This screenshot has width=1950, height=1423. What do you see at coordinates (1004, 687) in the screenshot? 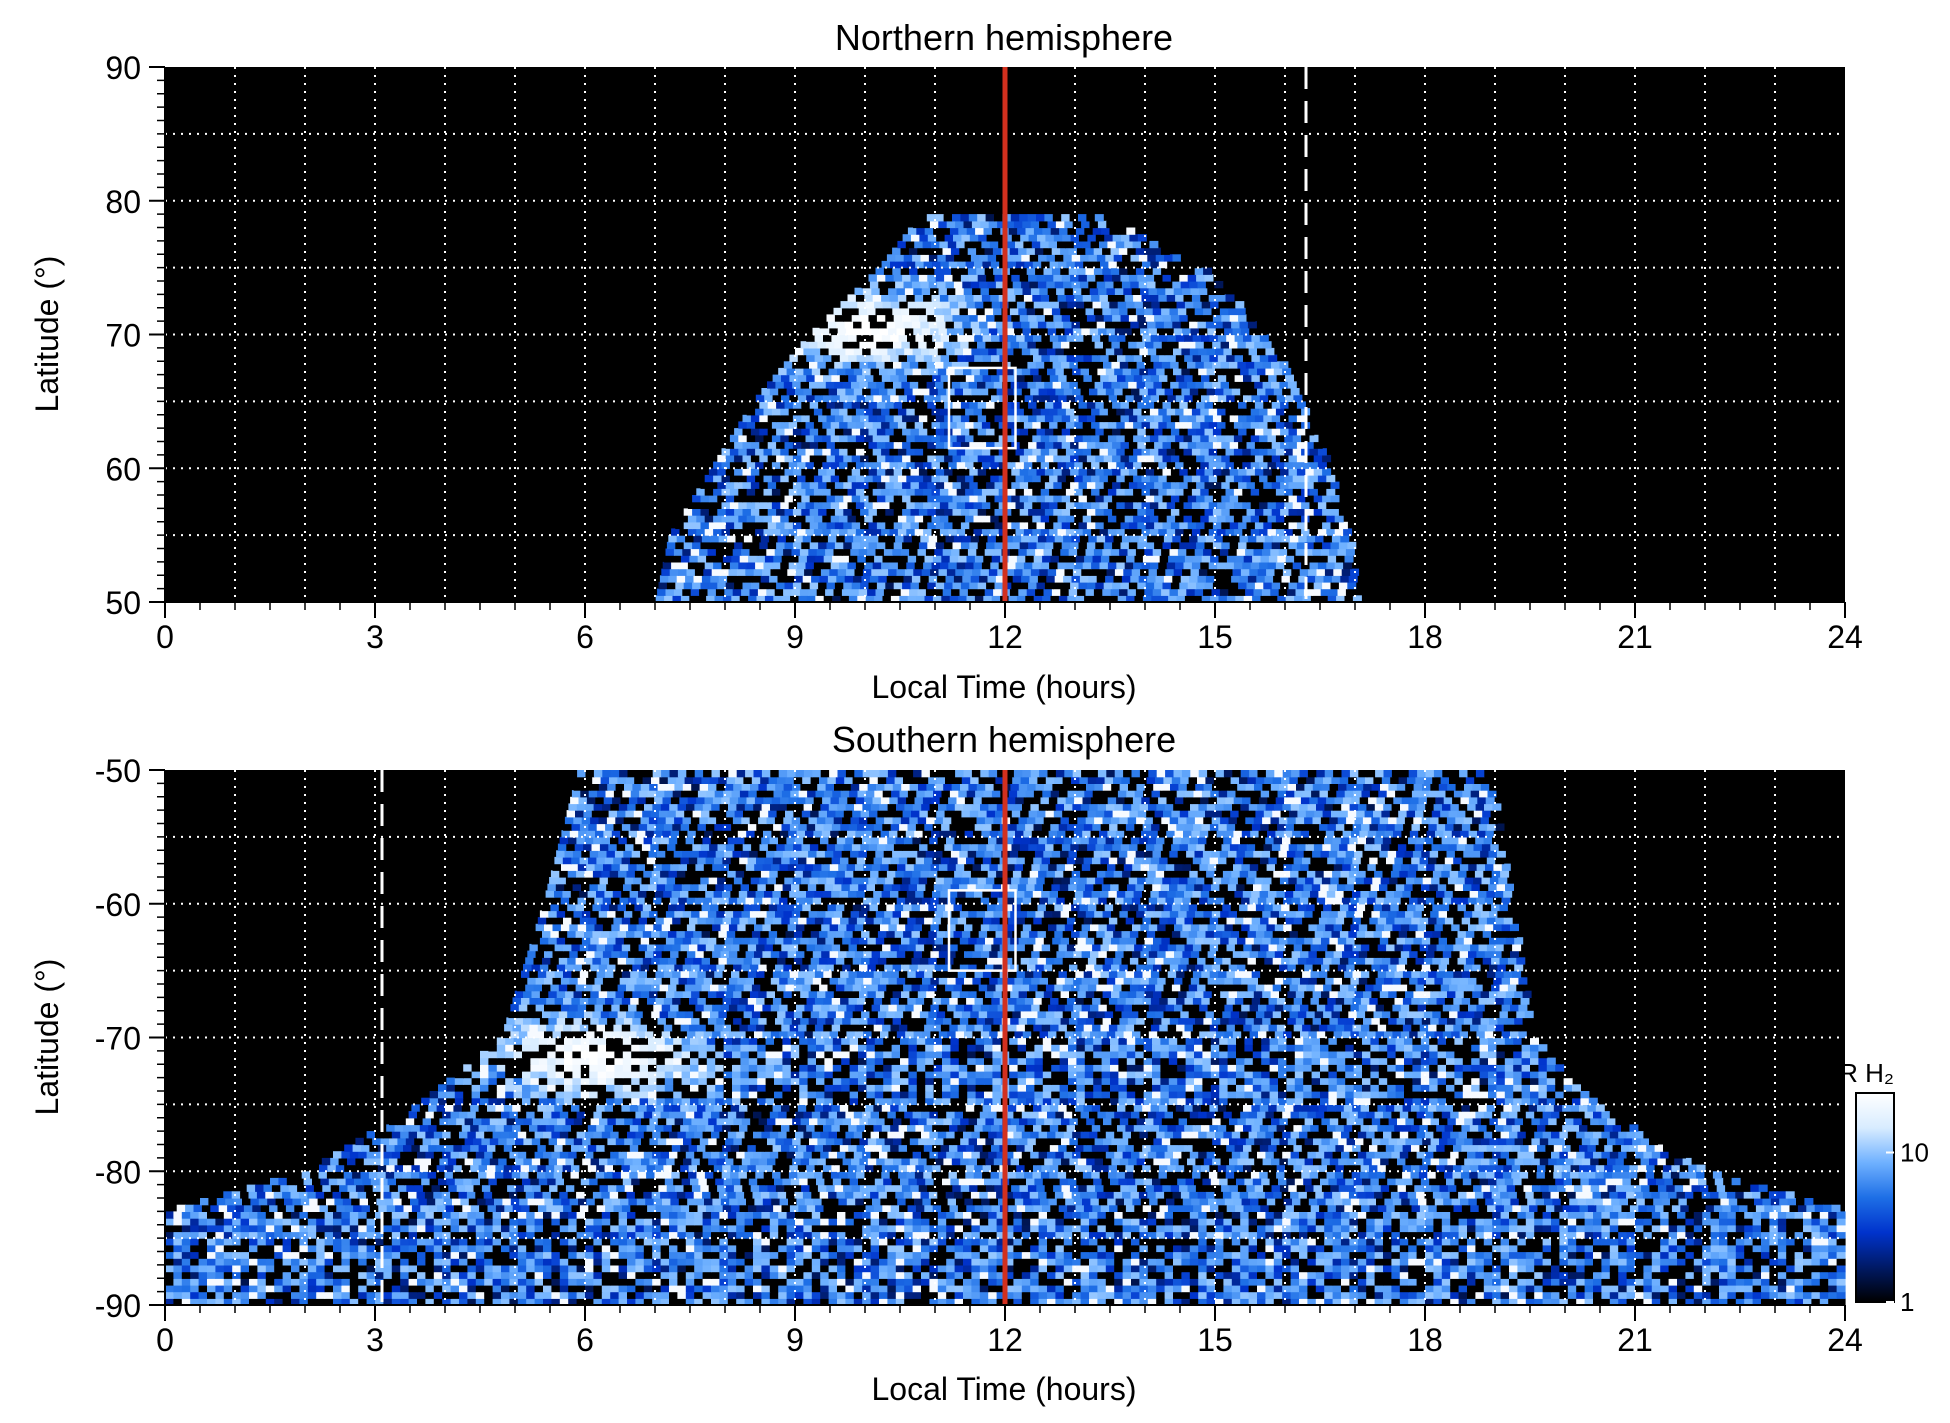
I see `northern-x-axis-label: Local Time (hours)` at bounding box center [1004, 687].